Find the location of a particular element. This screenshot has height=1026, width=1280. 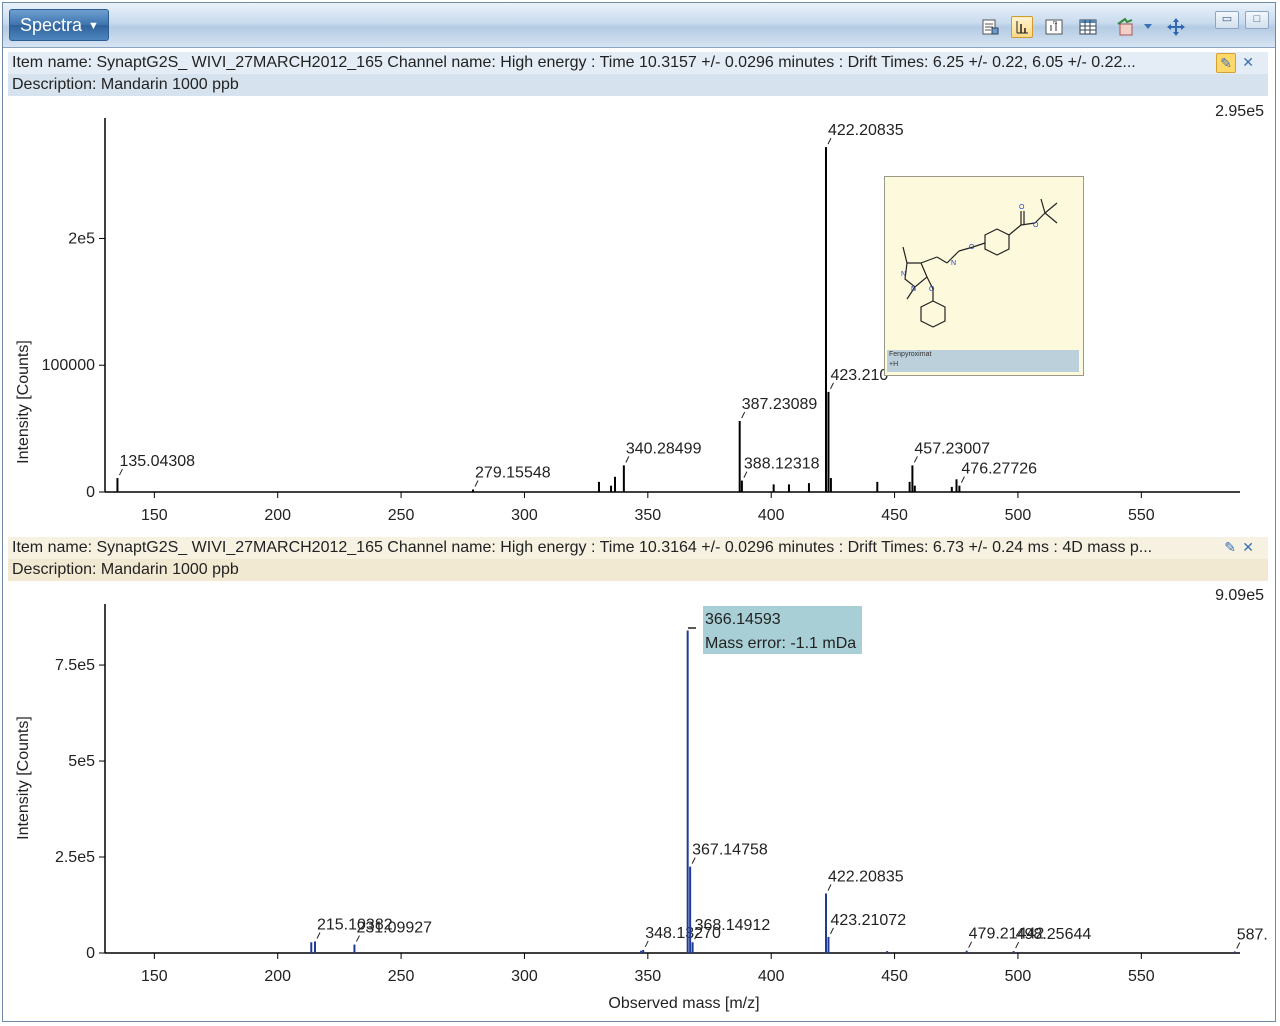

spectra-menu-label: Spectra is located at coordinates (51, 25).